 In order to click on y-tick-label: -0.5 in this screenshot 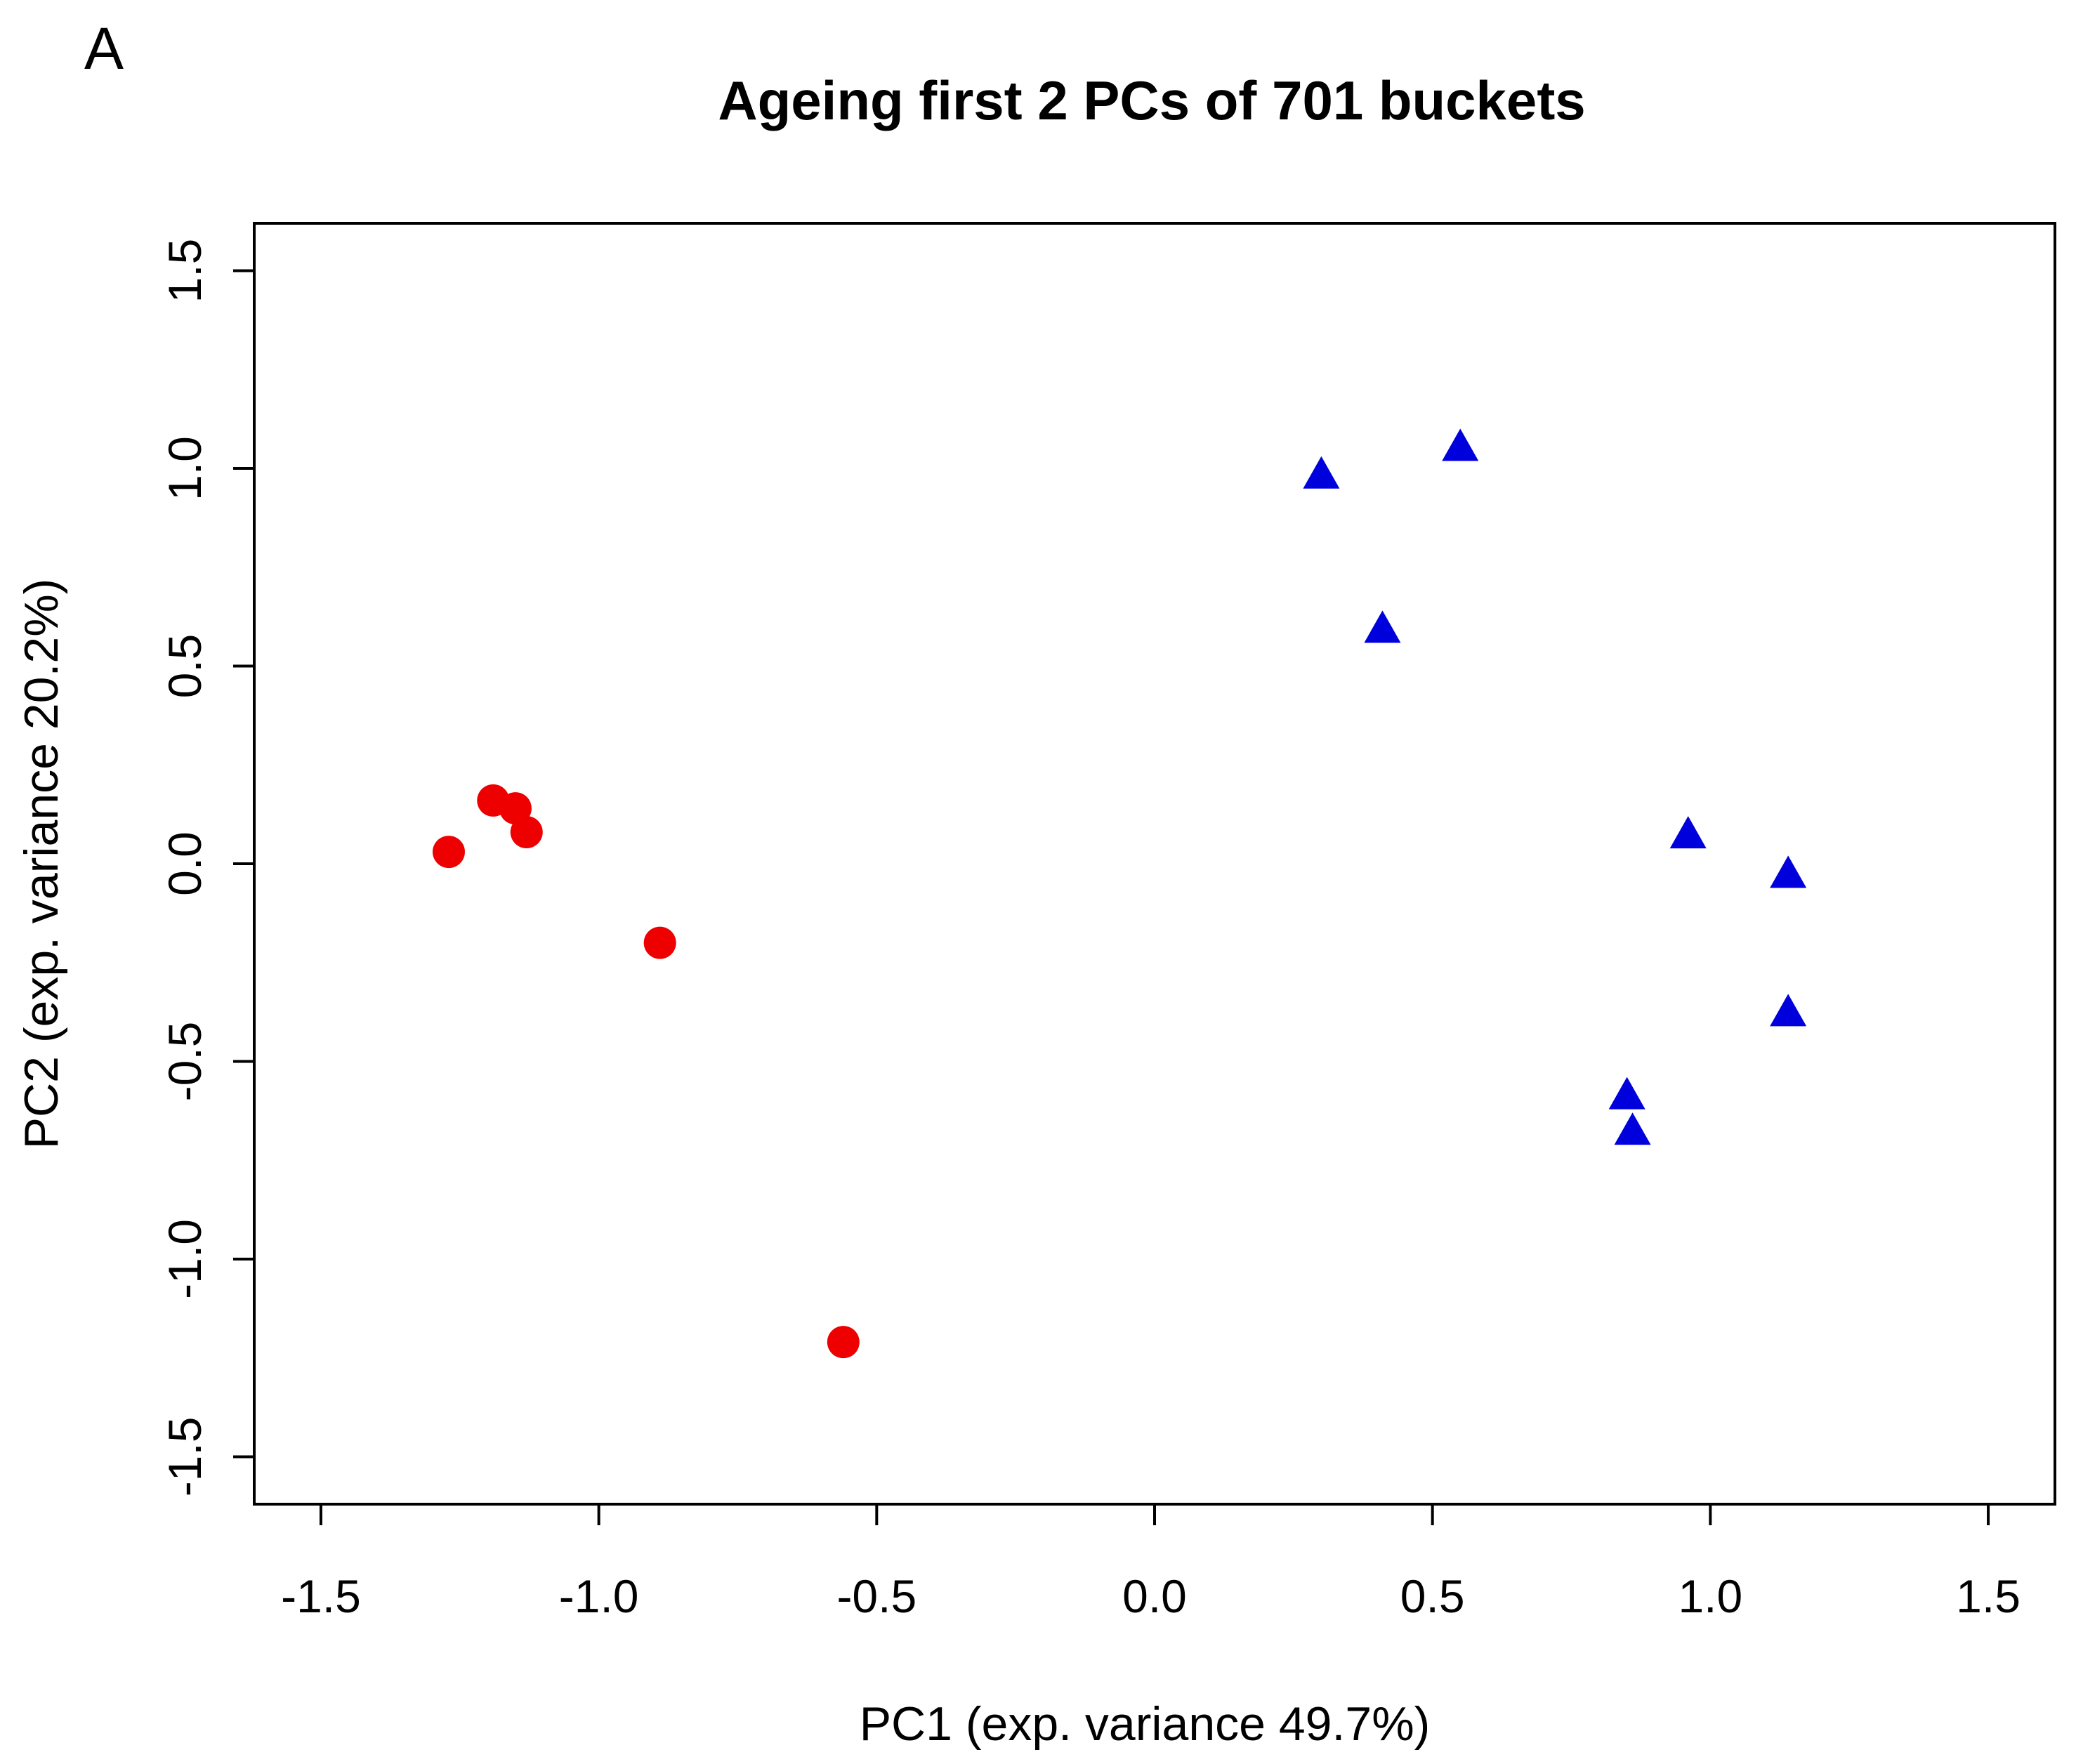, I will do `click(185, 1062)`.